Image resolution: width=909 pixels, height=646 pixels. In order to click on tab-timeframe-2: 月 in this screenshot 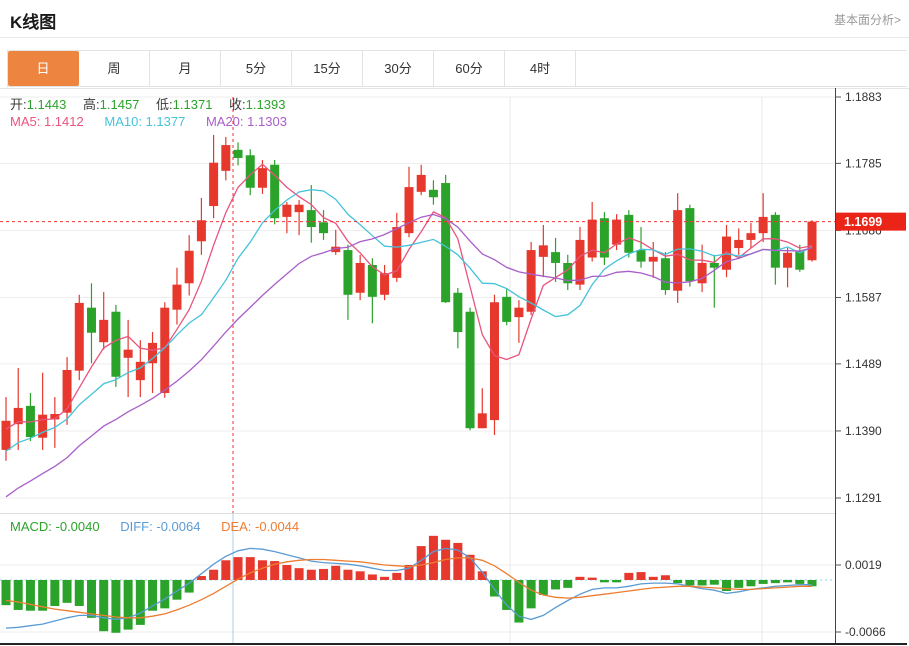, I will do `click(185, 68)`.